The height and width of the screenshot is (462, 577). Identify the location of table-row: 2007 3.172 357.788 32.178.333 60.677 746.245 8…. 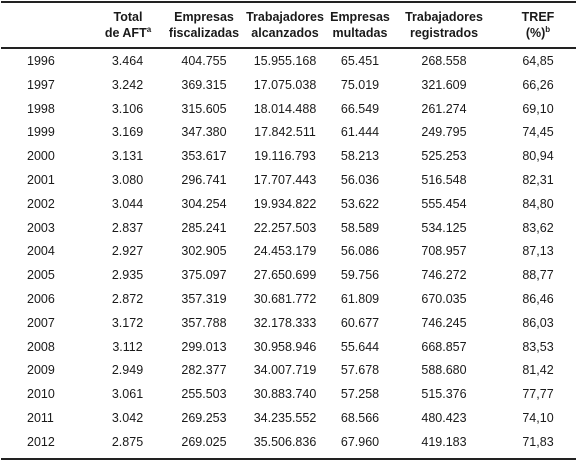
(288, 323).